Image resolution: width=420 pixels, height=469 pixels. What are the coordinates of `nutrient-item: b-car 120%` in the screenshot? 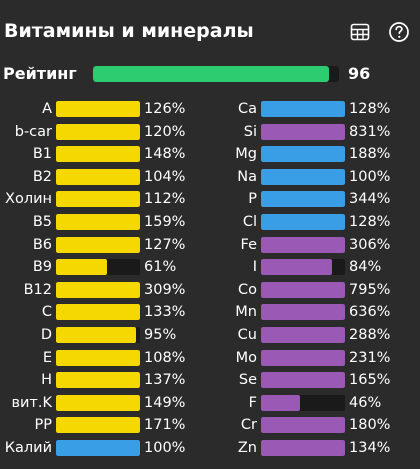 It's located at (100, 133).